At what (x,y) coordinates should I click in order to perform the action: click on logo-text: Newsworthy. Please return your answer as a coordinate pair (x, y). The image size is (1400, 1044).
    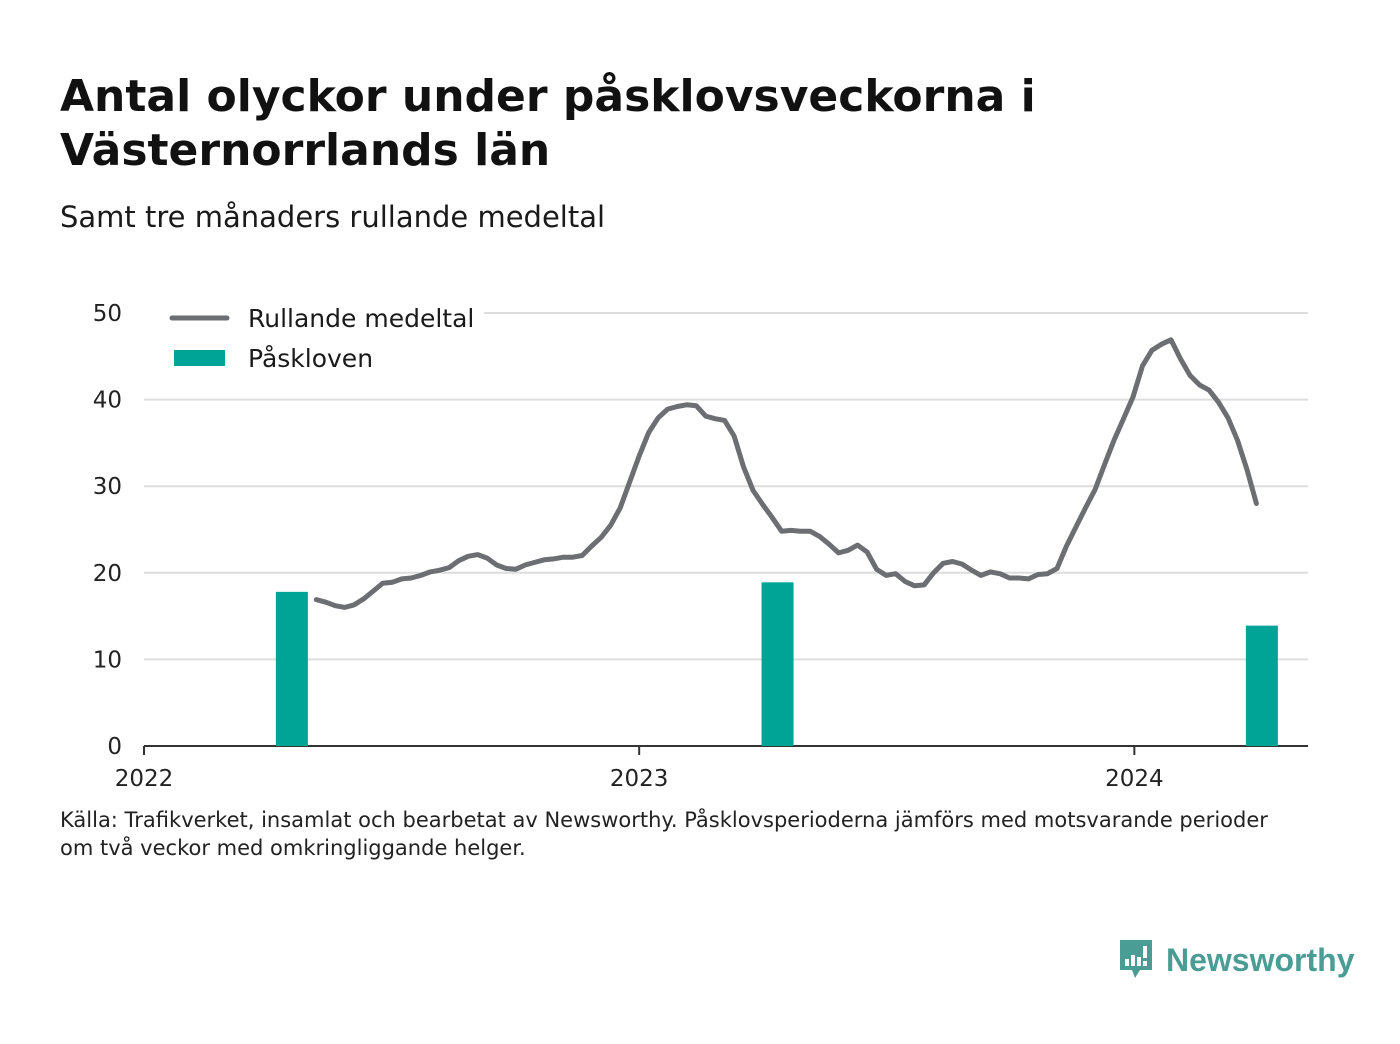
    Looking at the image, I should click on (1260, 959).